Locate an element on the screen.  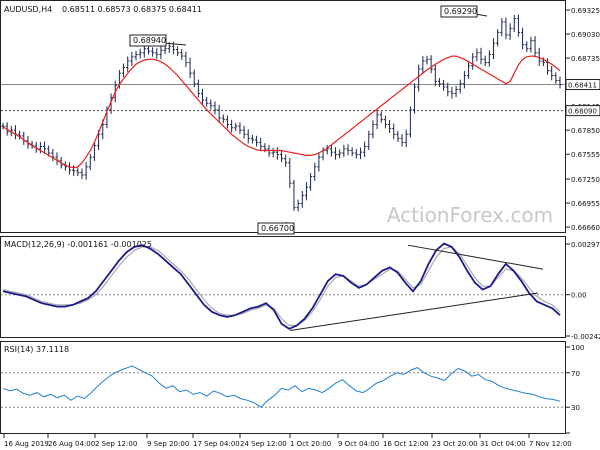
annotation-label: 0.69290 is located at coordinates (460, 11).